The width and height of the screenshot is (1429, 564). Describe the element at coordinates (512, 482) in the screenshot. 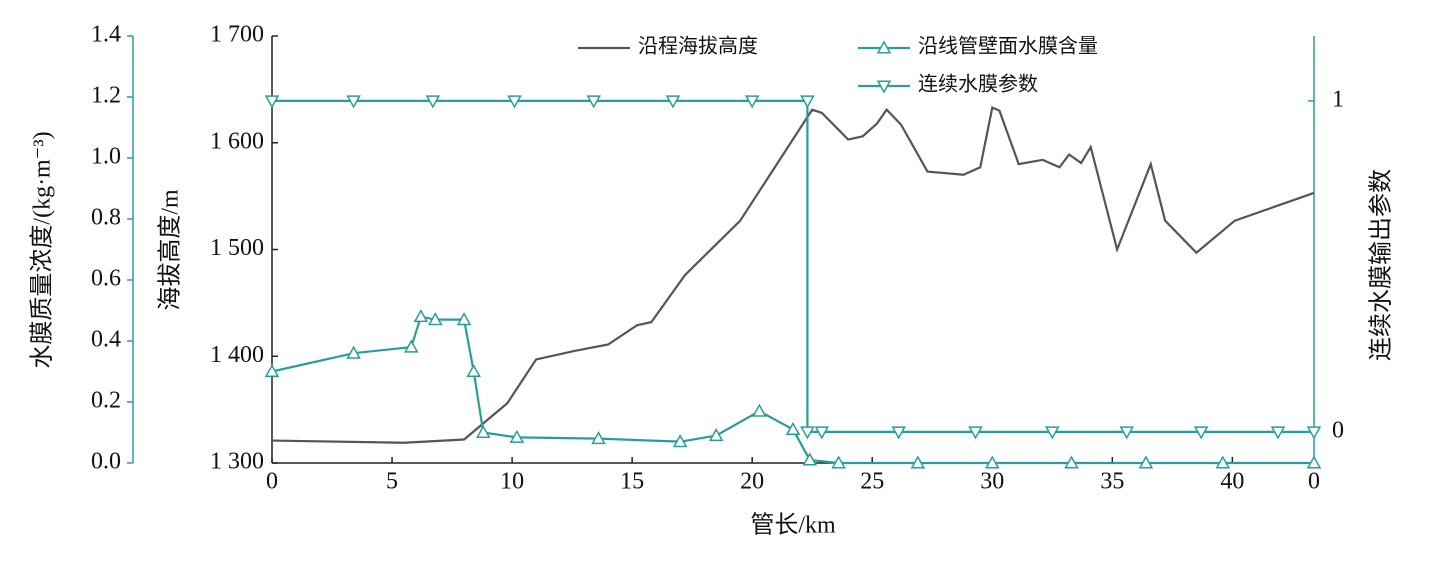

I see `x-tick-label: 10` at that location.